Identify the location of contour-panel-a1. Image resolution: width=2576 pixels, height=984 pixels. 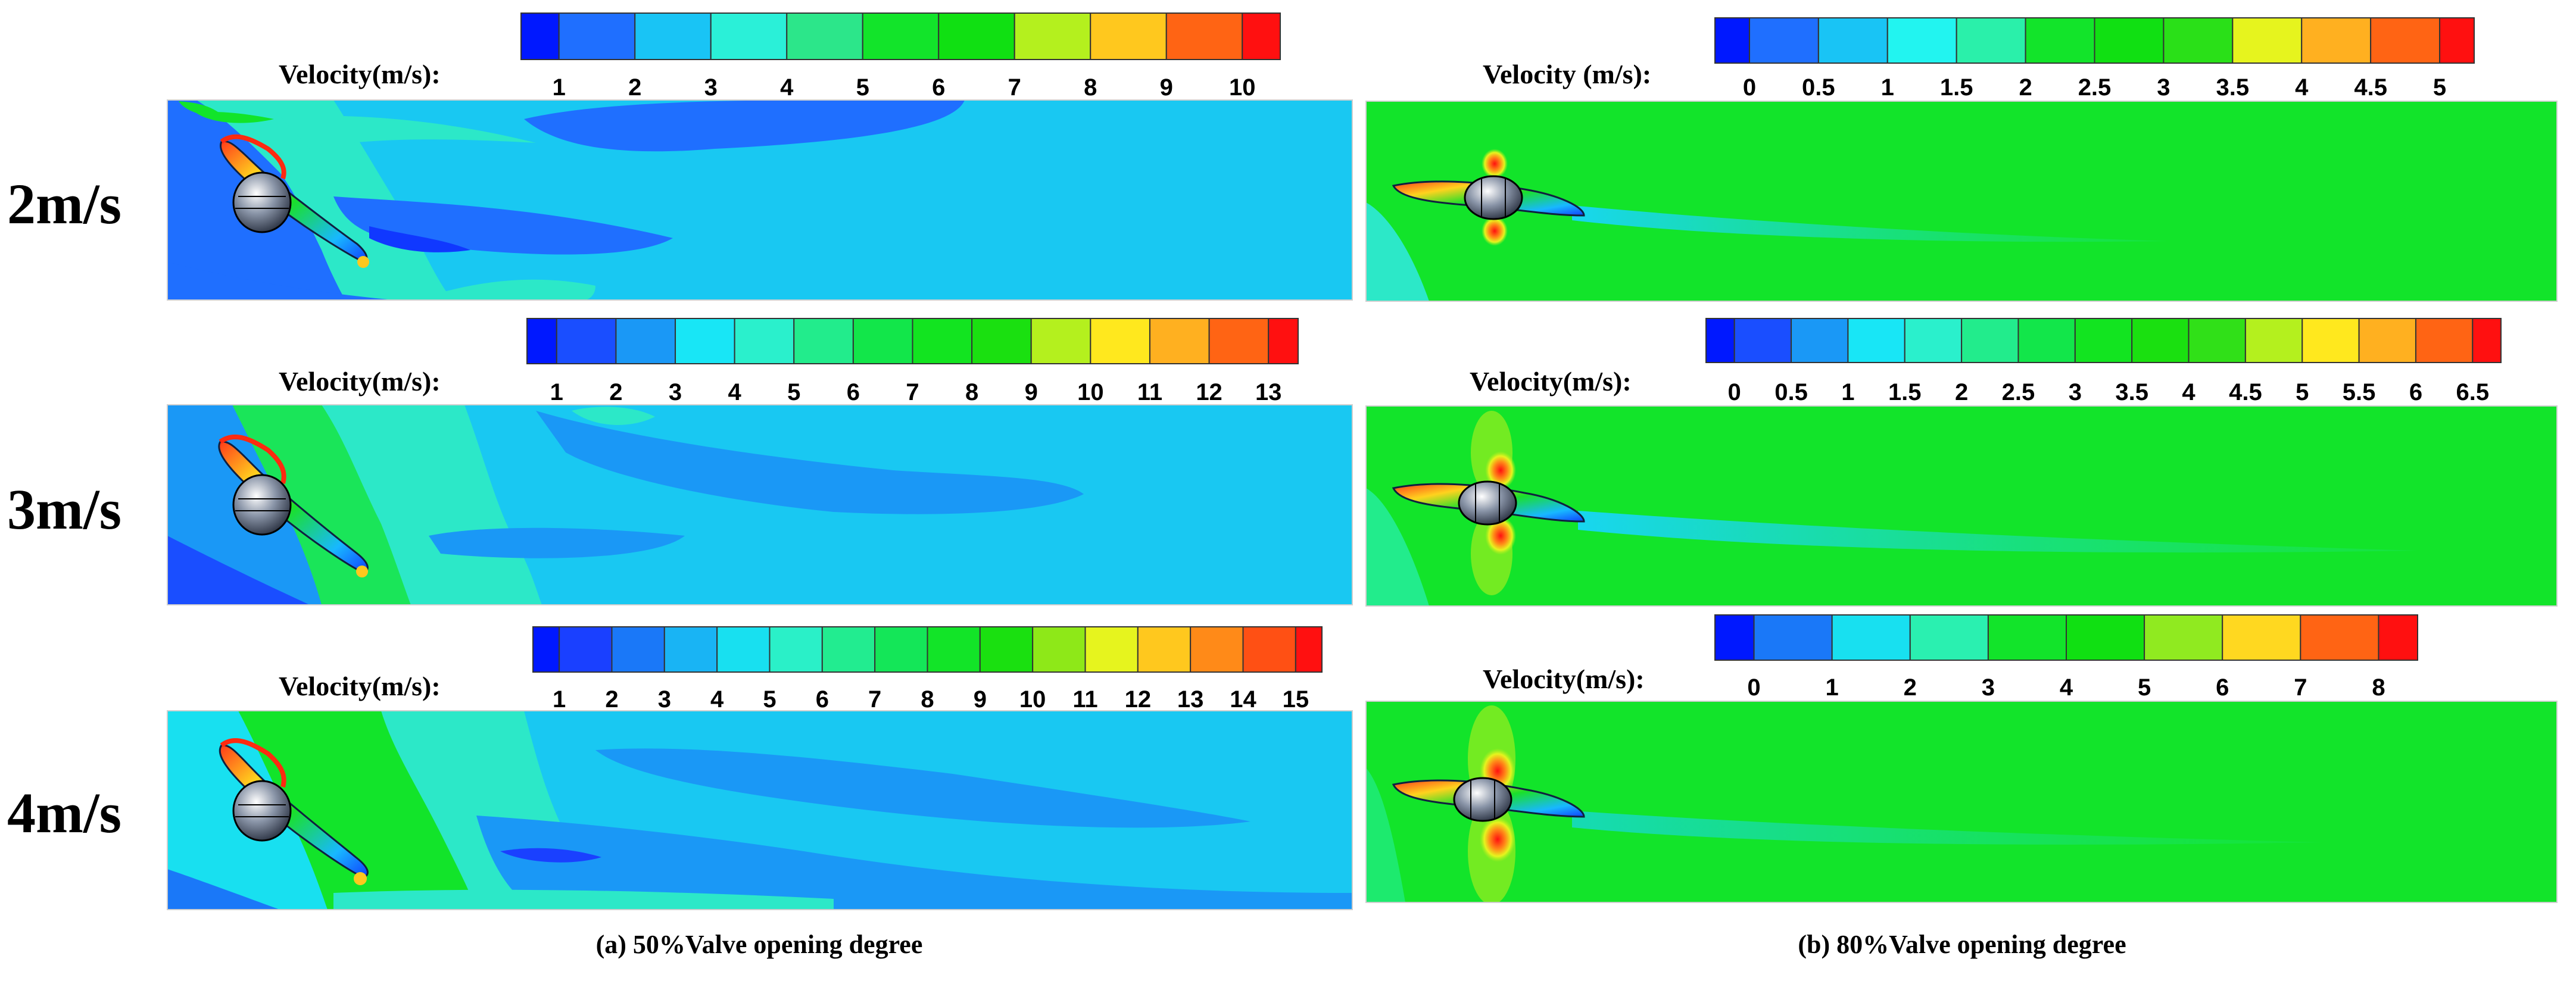
(759, 200).